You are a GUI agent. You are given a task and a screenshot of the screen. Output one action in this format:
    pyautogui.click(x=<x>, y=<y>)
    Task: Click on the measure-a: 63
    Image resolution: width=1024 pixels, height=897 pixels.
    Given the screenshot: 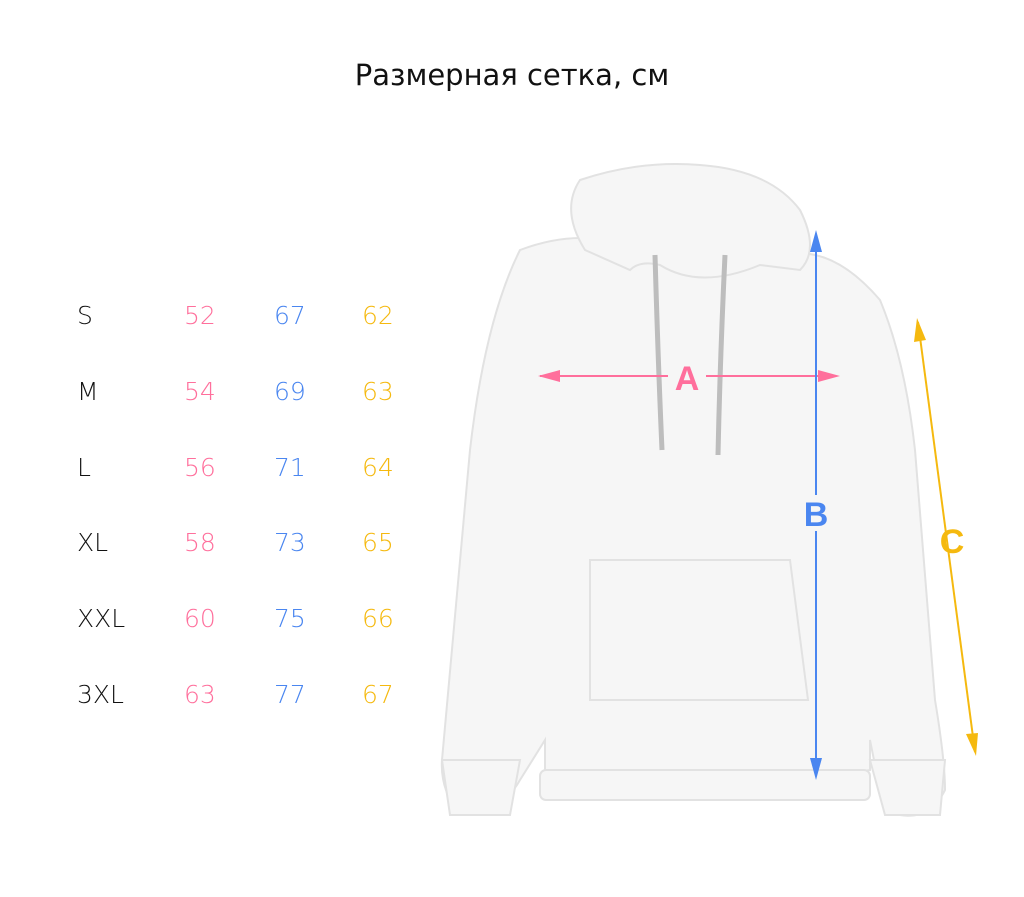 What is the action you would take?
    pyautogui.click(x=200, y=694)
    